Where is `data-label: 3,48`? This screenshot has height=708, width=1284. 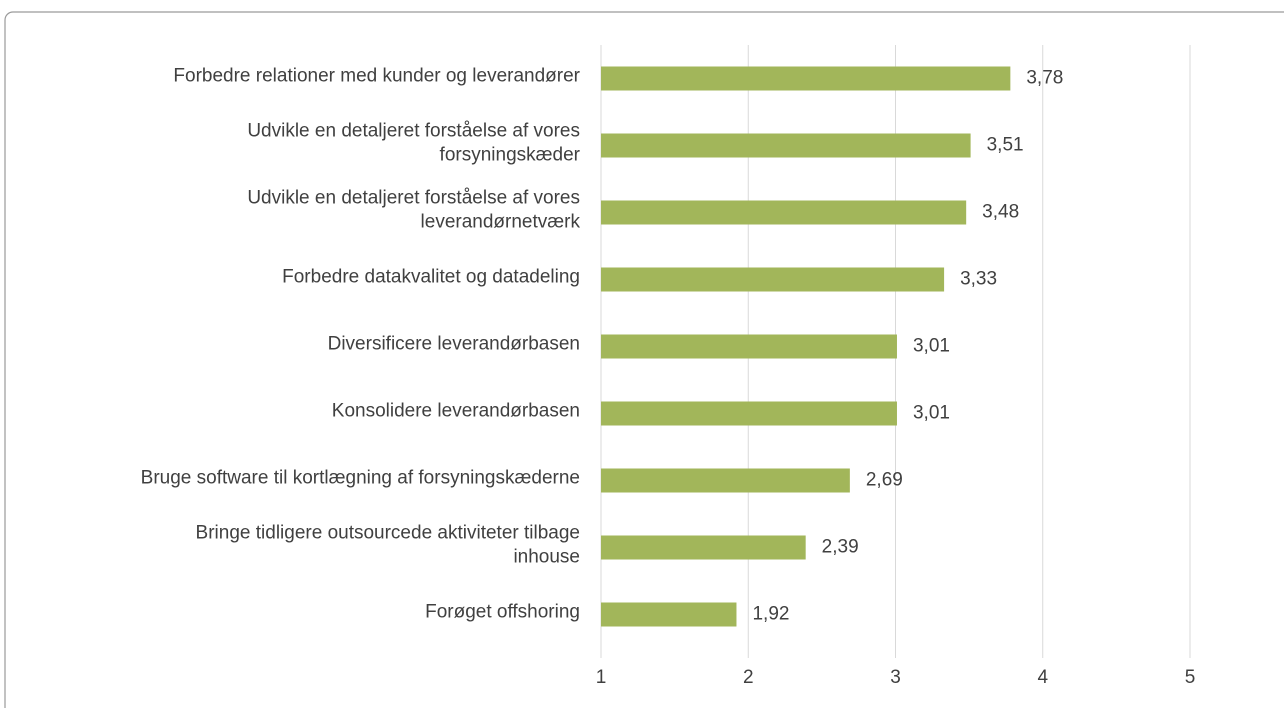 data-label: 3,48 is located at coordinates (1000, 212).